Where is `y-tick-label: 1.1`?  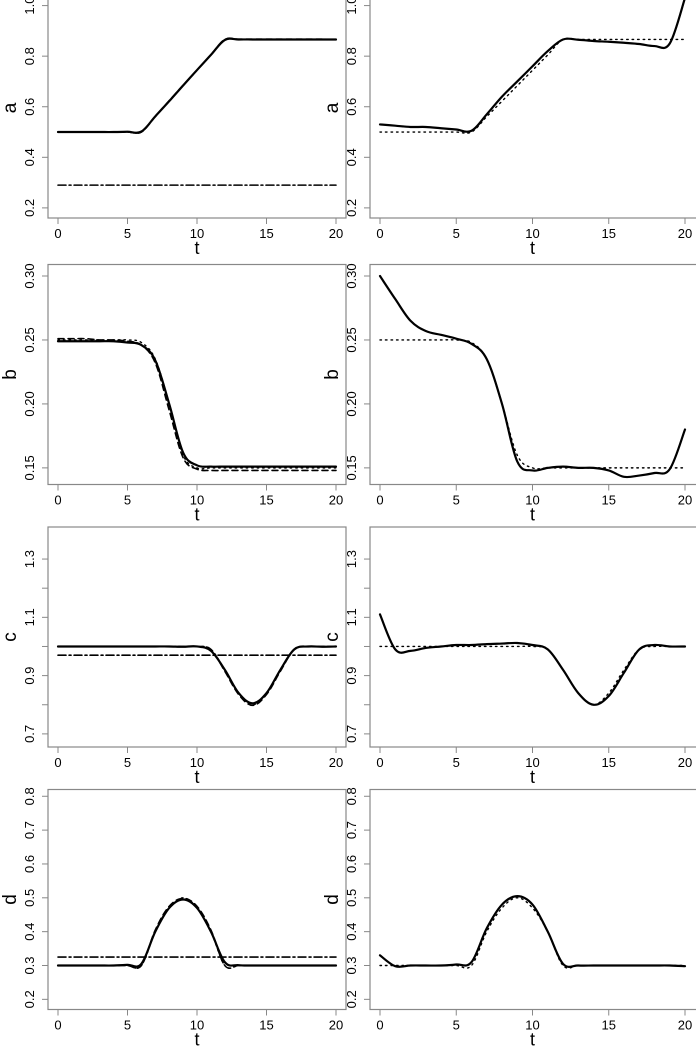 y-tick-label: 1.1 is located at coordinates (351, 617).